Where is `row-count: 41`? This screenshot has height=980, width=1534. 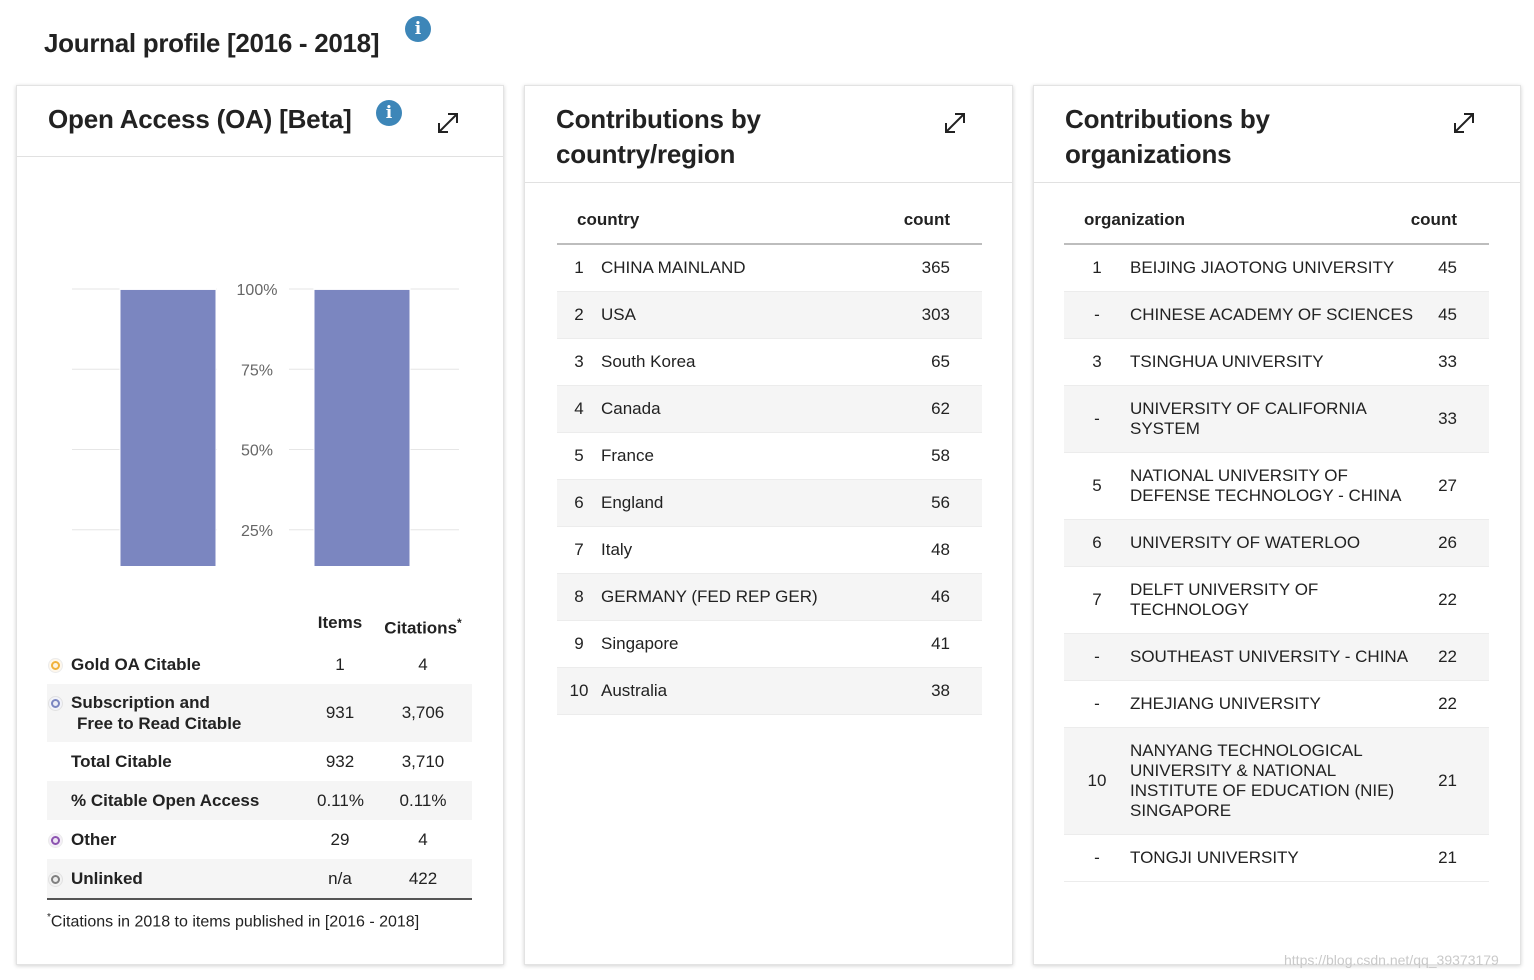
row-count: 41 is located at coordinates (940, 643).